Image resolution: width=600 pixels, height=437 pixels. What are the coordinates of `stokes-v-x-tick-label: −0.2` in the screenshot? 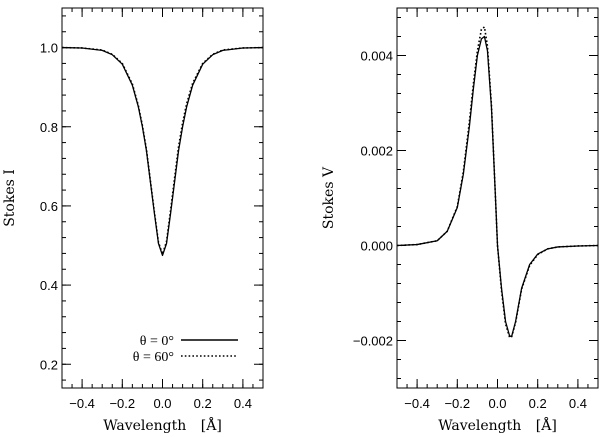 It's located at (457, 403).